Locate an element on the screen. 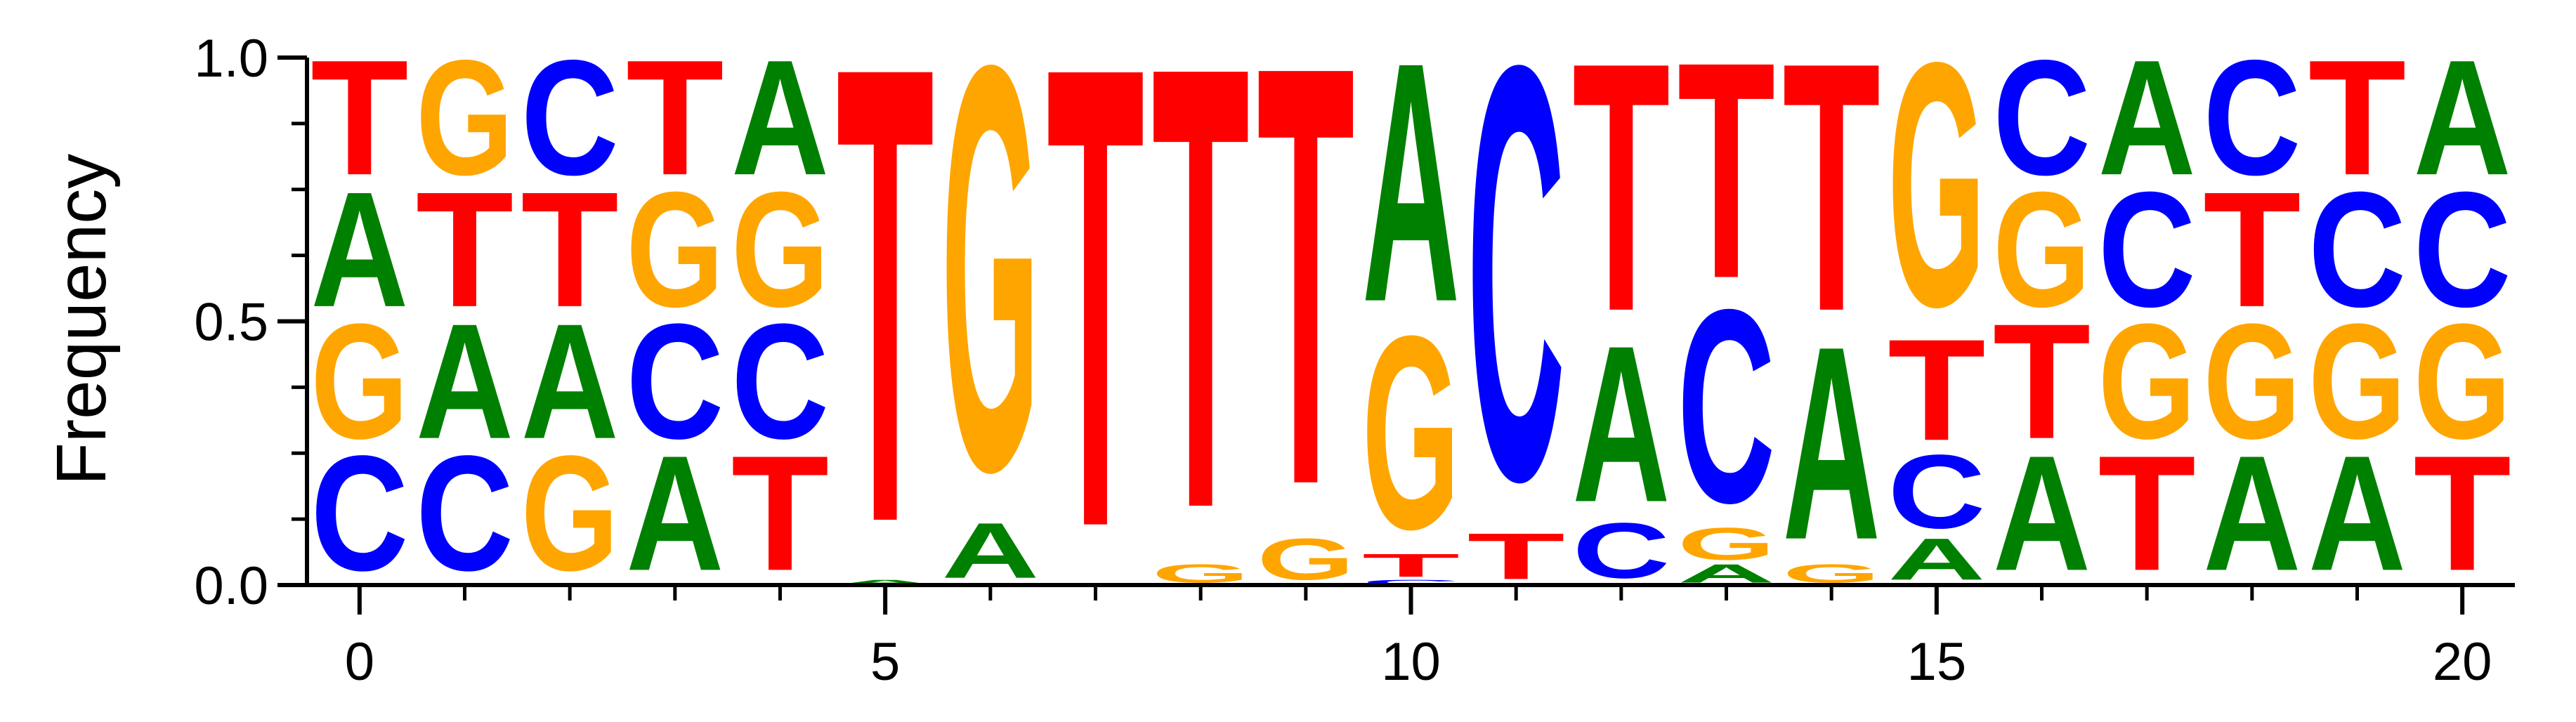 Image resolution: width=2576 pixels, height=722 pixels. y-tick-label: 0.5 is located at coordinates (231, 323).